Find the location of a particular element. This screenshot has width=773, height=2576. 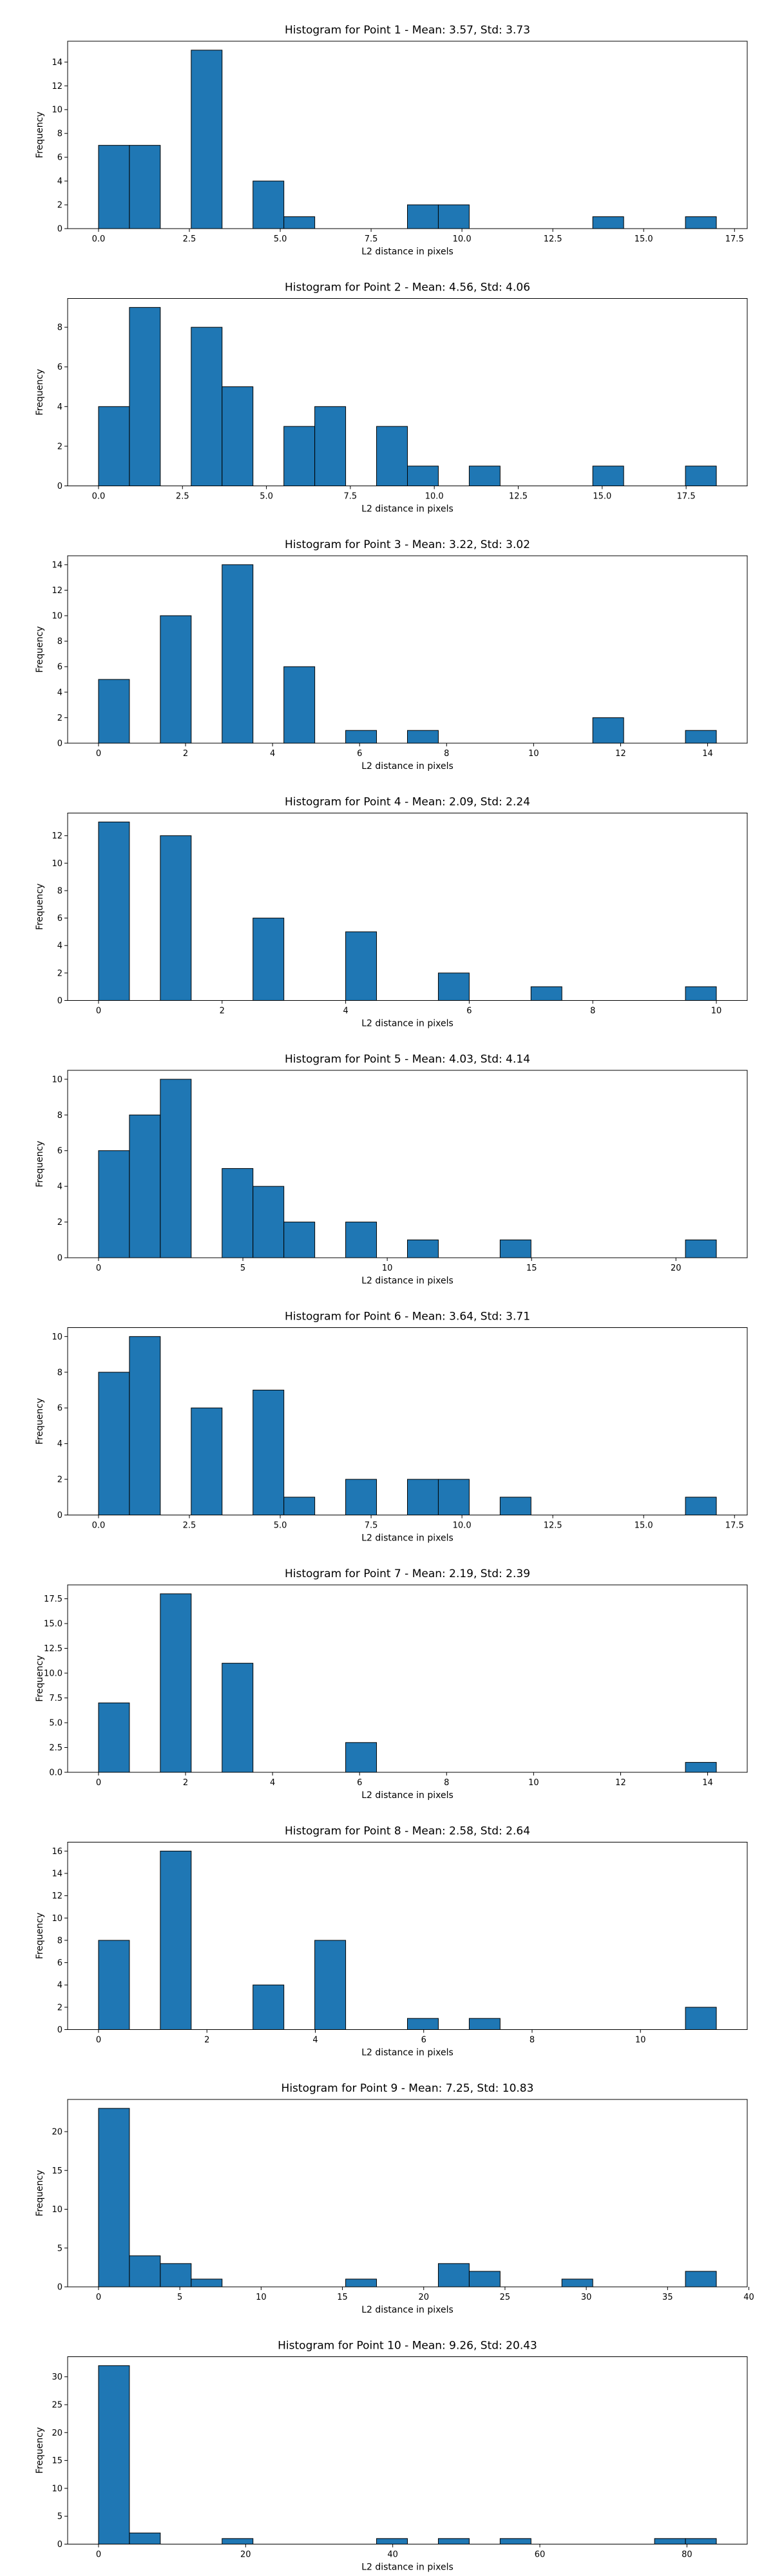

x-tick-label: 0 is located at coordinates (99, 754).